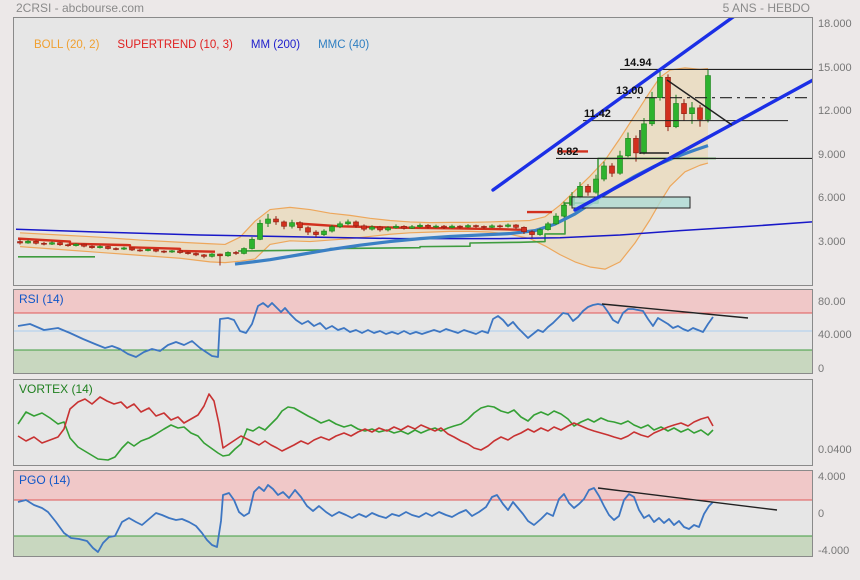 The width and height of the screenshot is (860, 580). Describe the element at coordinates (365, 422) in the screenshot. I see `vortex-minus-line` at that location.